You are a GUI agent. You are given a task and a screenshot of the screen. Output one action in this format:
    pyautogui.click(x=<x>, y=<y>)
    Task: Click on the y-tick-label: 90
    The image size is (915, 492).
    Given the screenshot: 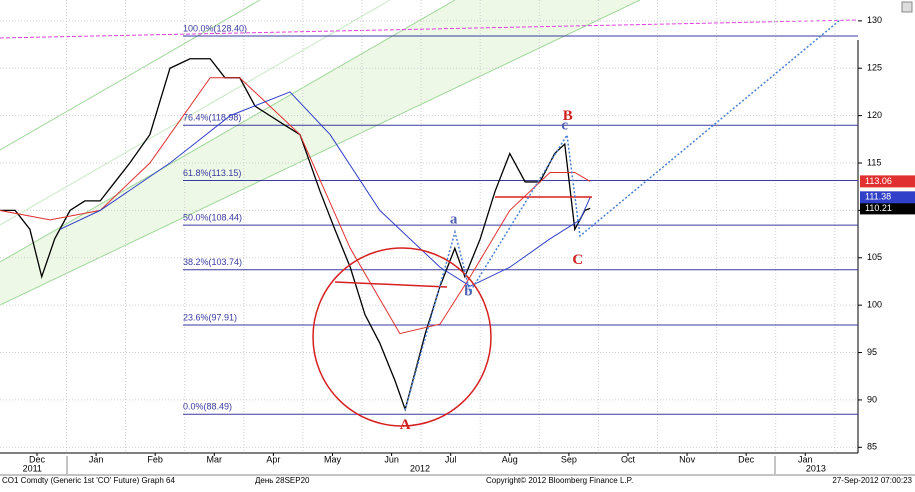 What is the action you would take?
    pyautogui.click(x=872, y=399)
    